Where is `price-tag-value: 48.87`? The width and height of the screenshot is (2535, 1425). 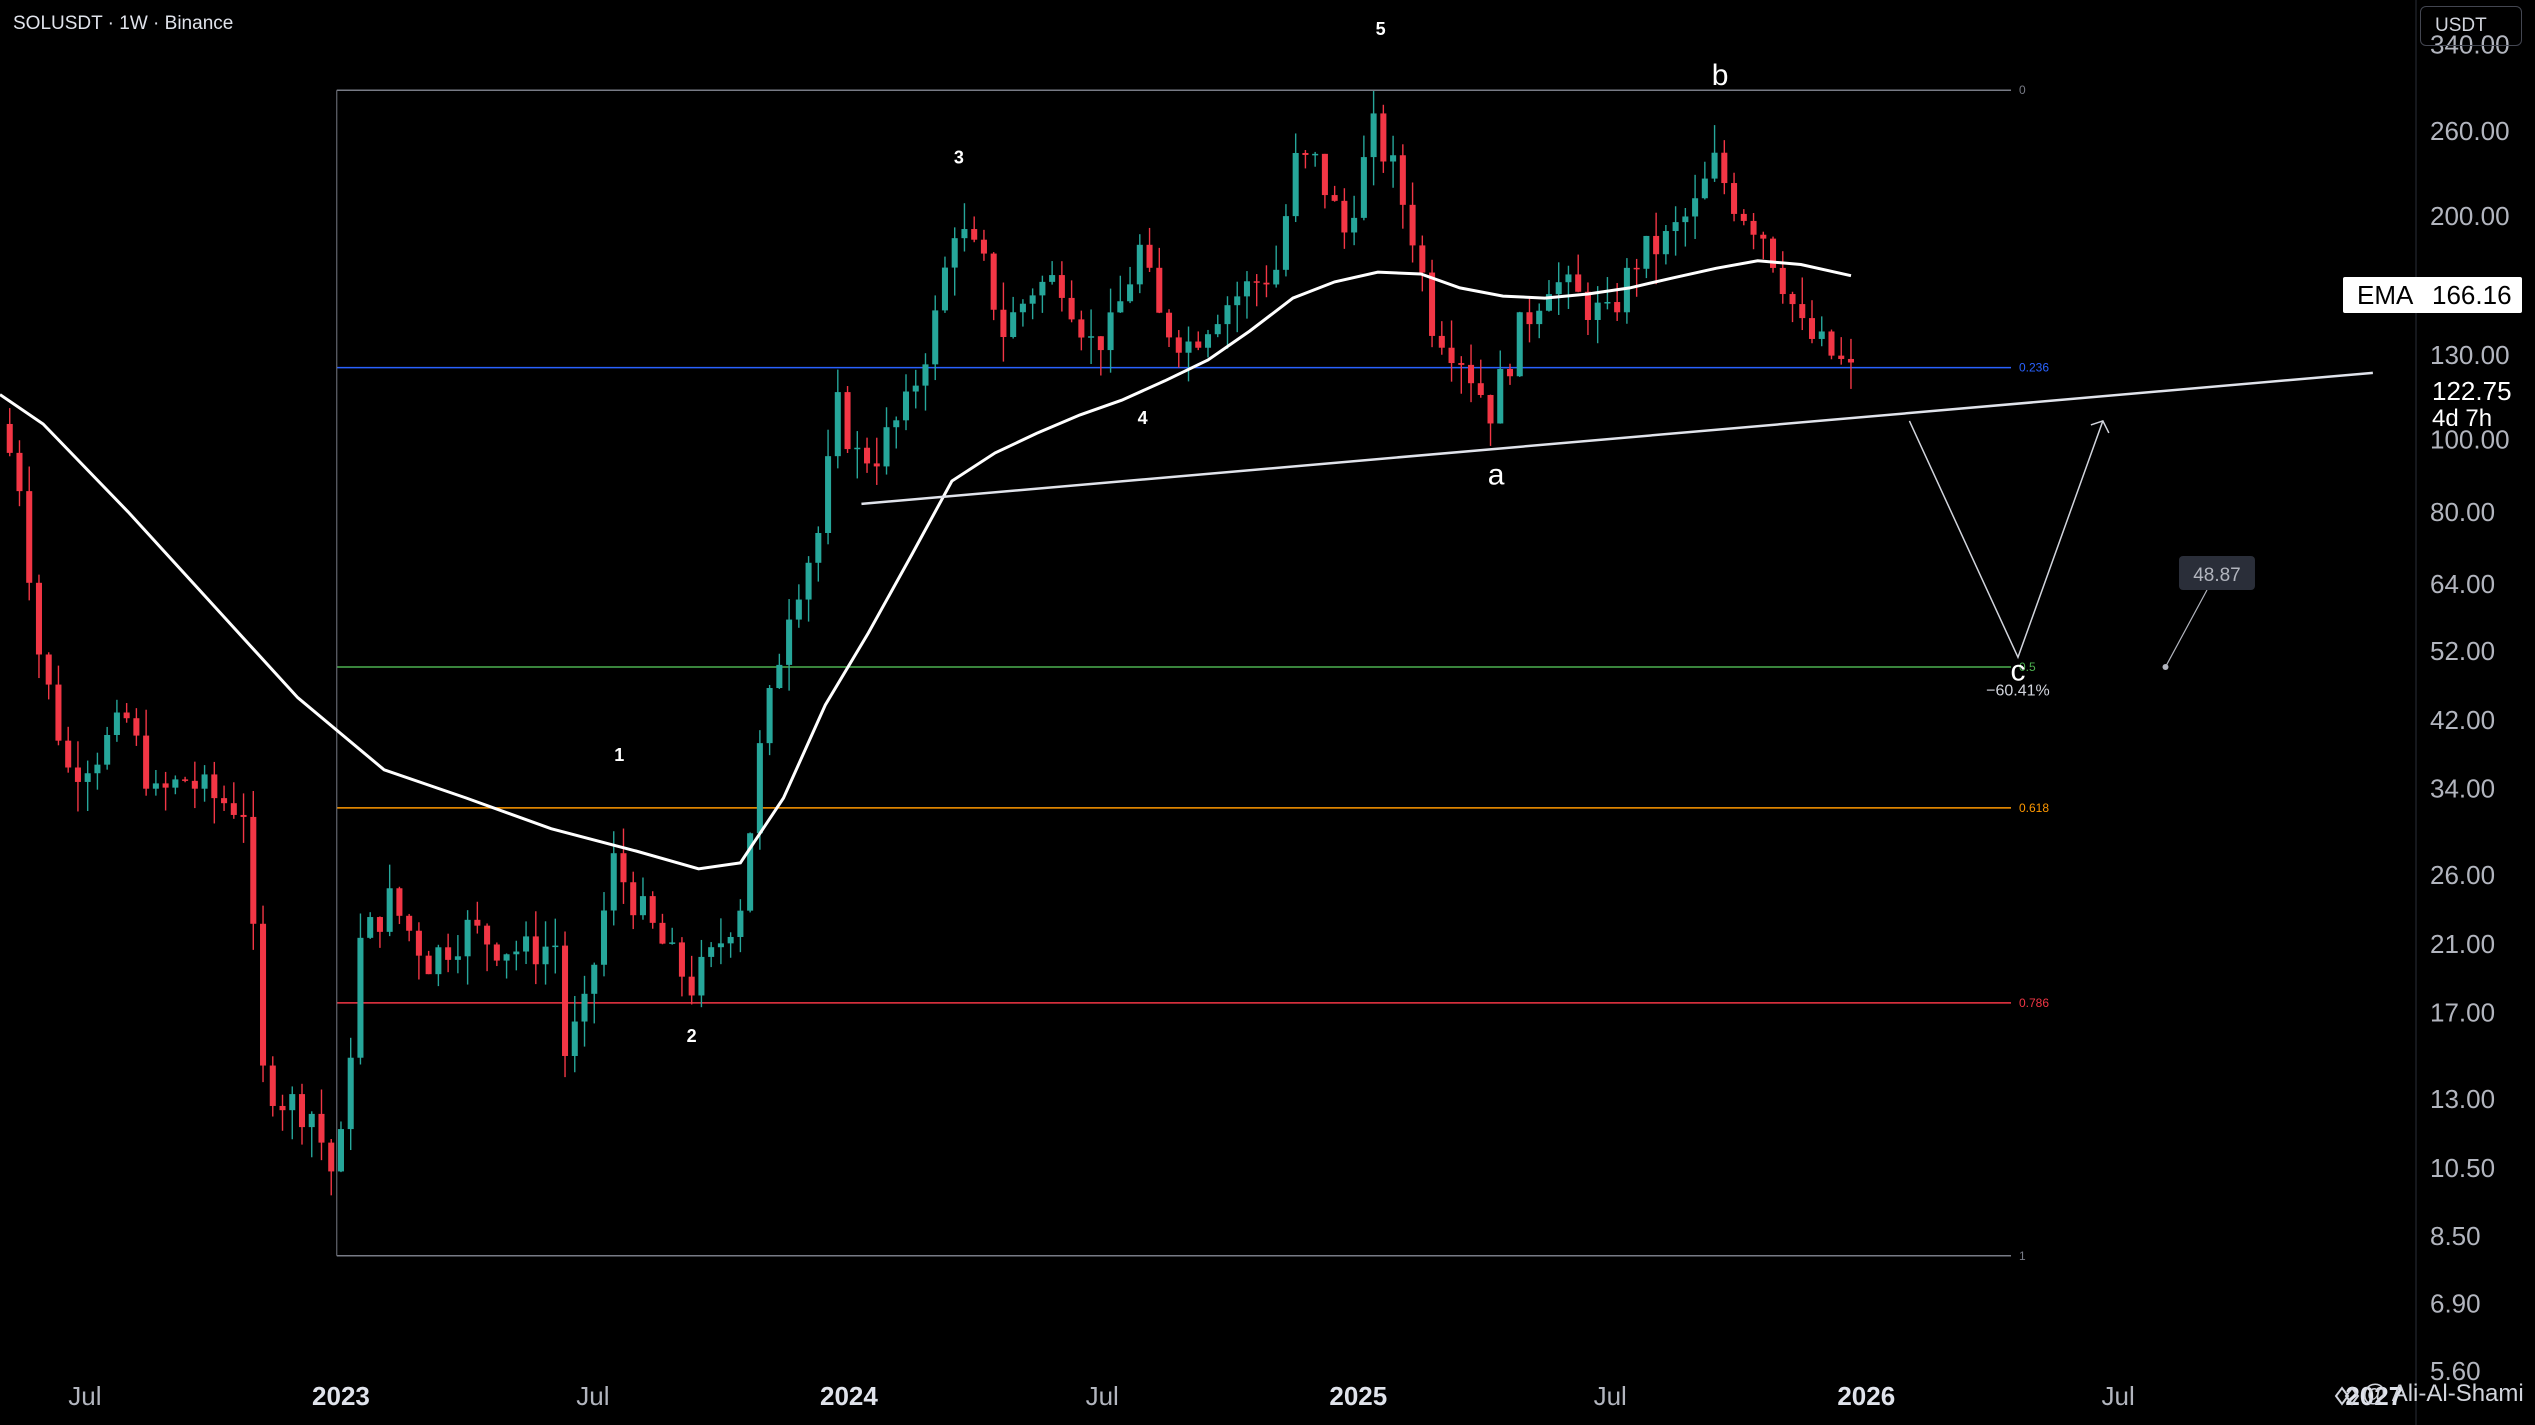
price-tag-value: 48.87 is located at coordinates (2217, 575).